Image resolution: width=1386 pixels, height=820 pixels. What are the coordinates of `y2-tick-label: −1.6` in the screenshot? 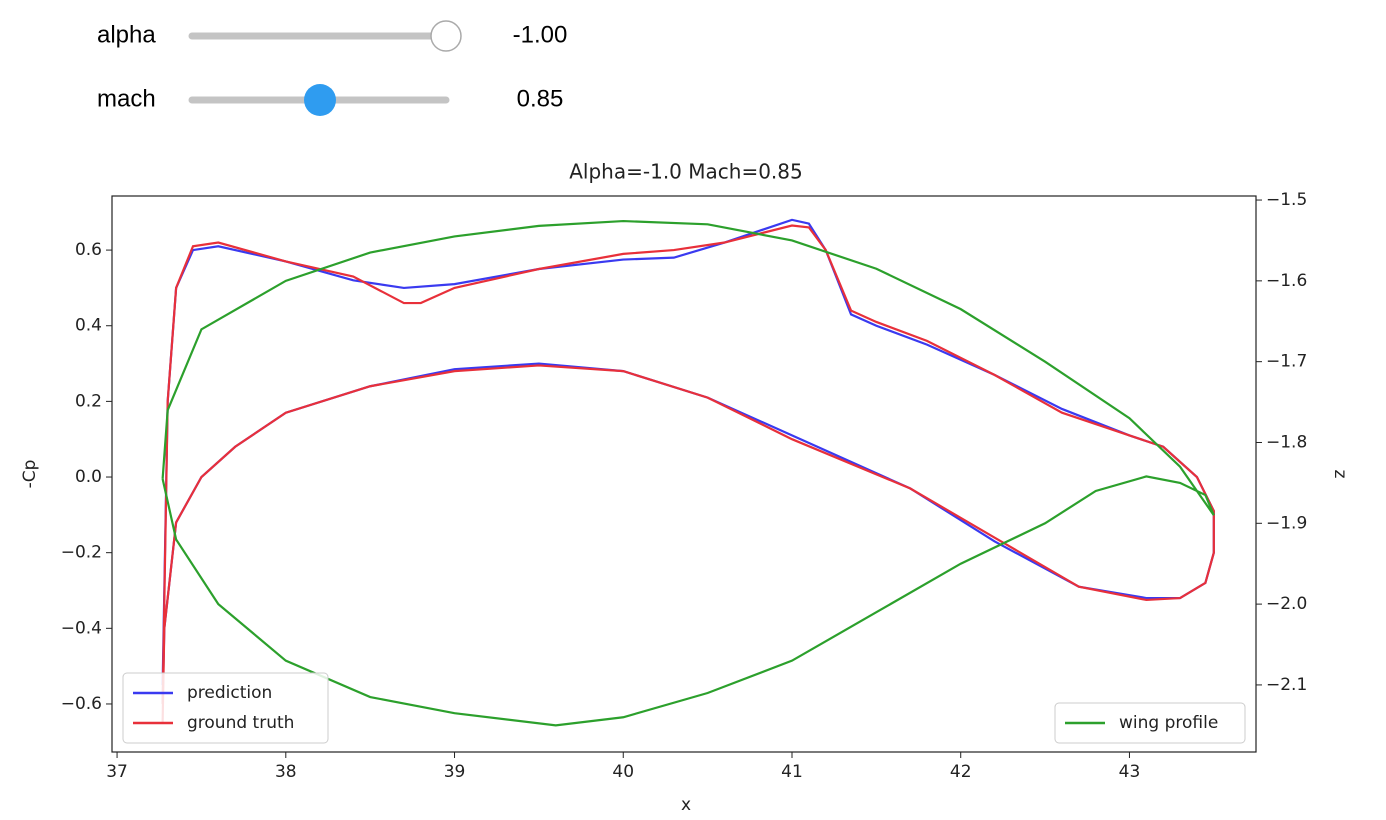 It's located at (1286, 281).